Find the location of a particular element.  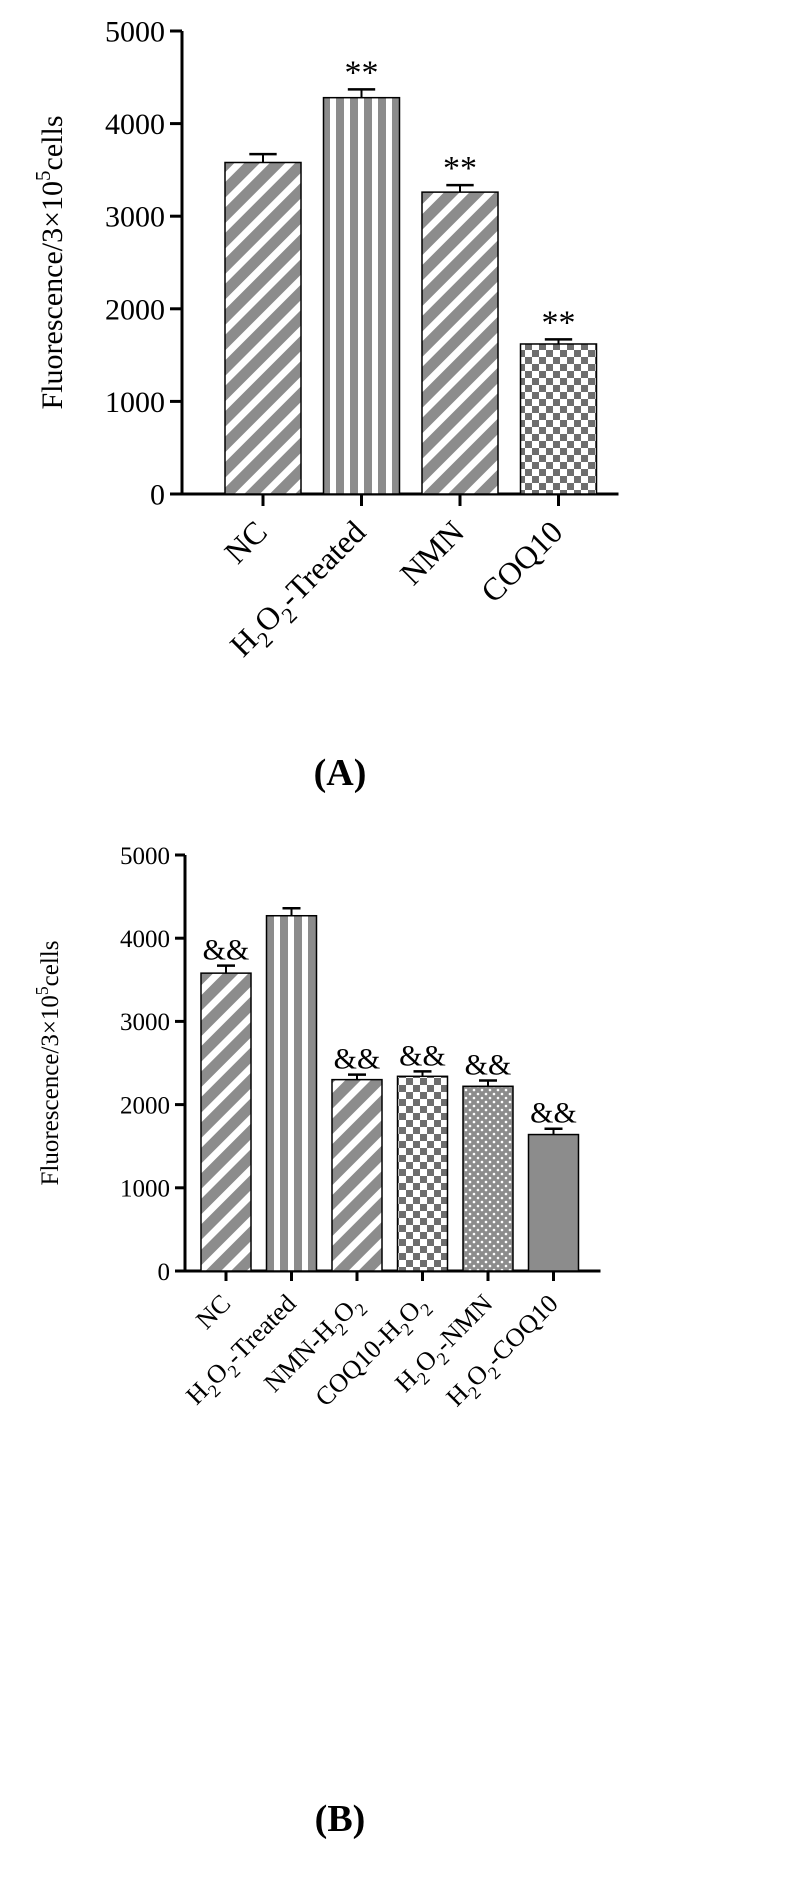

x-tick-label-text: COQ10 is located at coordinates (522, 561).